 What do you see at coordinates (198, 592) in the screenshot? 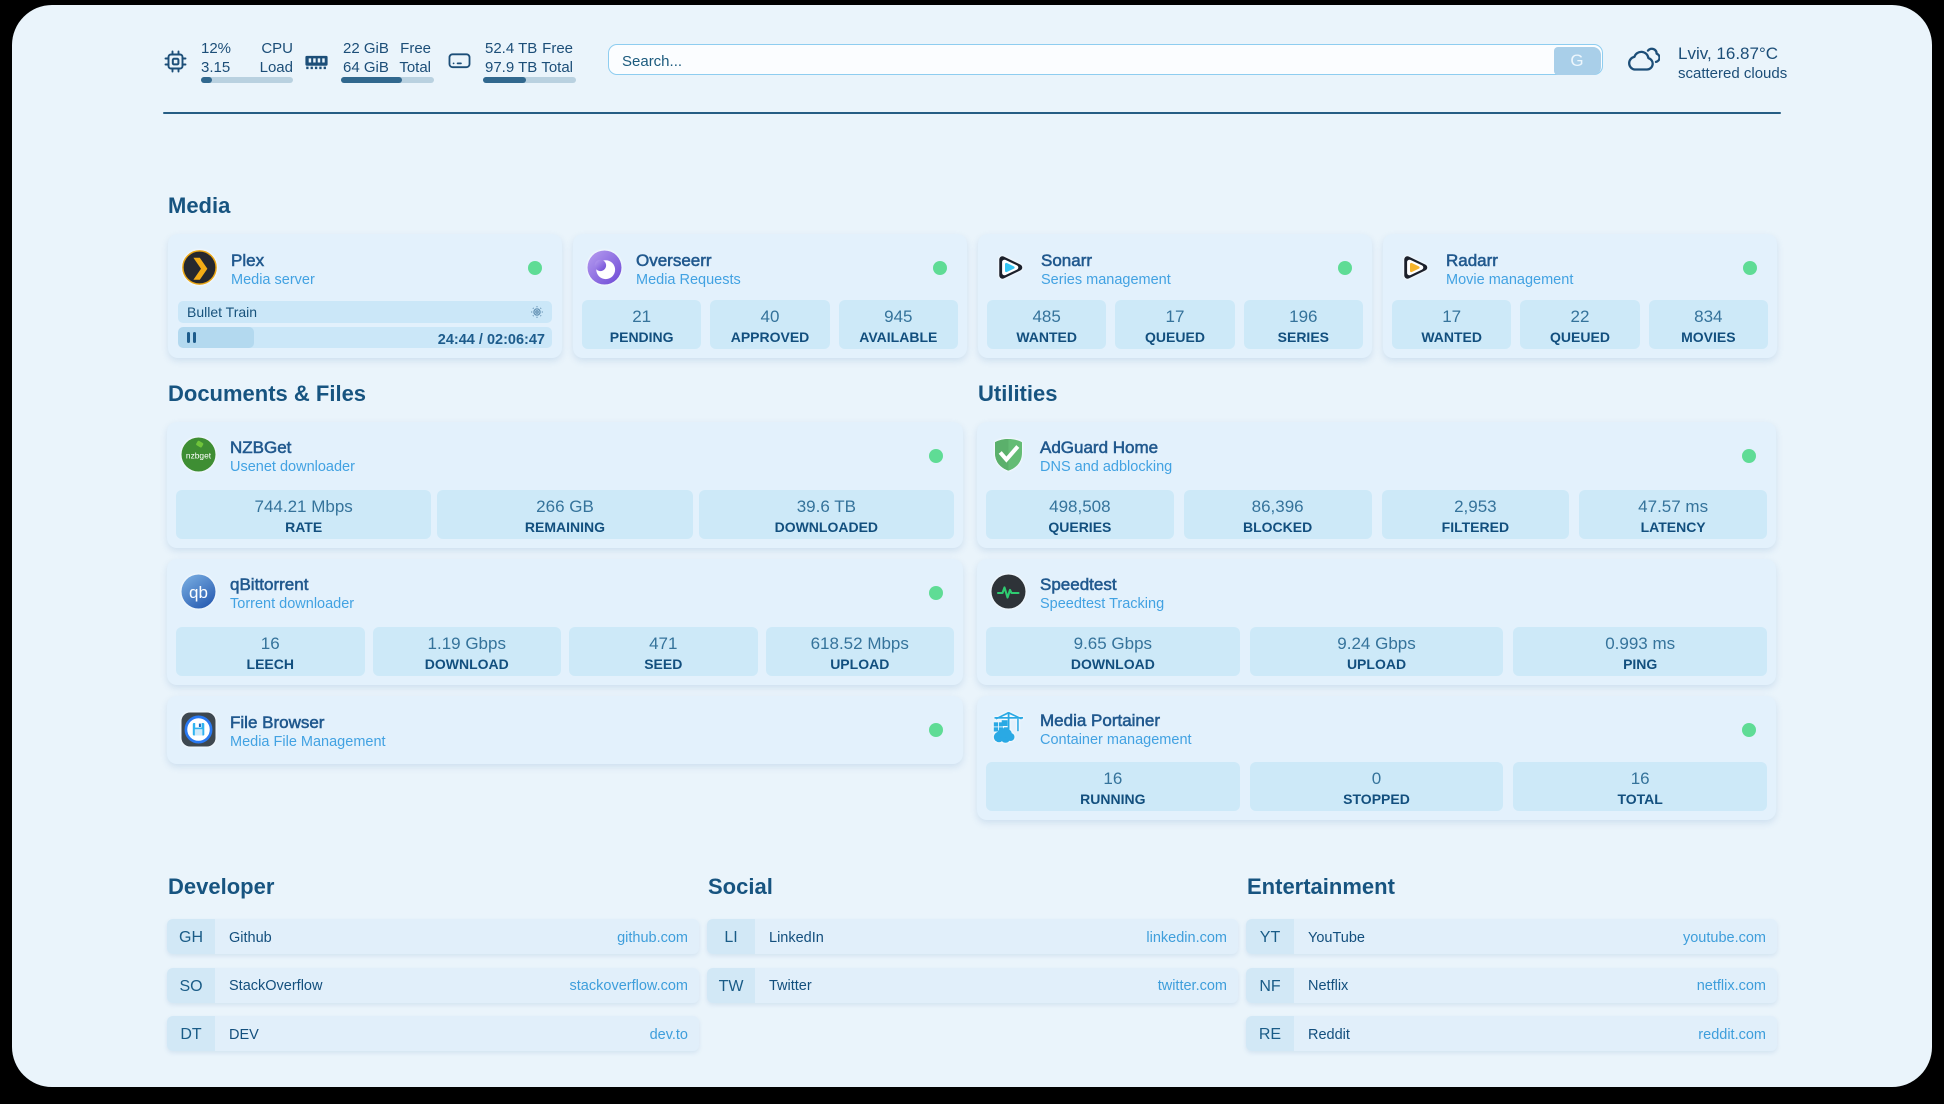
I see `svg-text: qb` at bounding box center [198, 592].